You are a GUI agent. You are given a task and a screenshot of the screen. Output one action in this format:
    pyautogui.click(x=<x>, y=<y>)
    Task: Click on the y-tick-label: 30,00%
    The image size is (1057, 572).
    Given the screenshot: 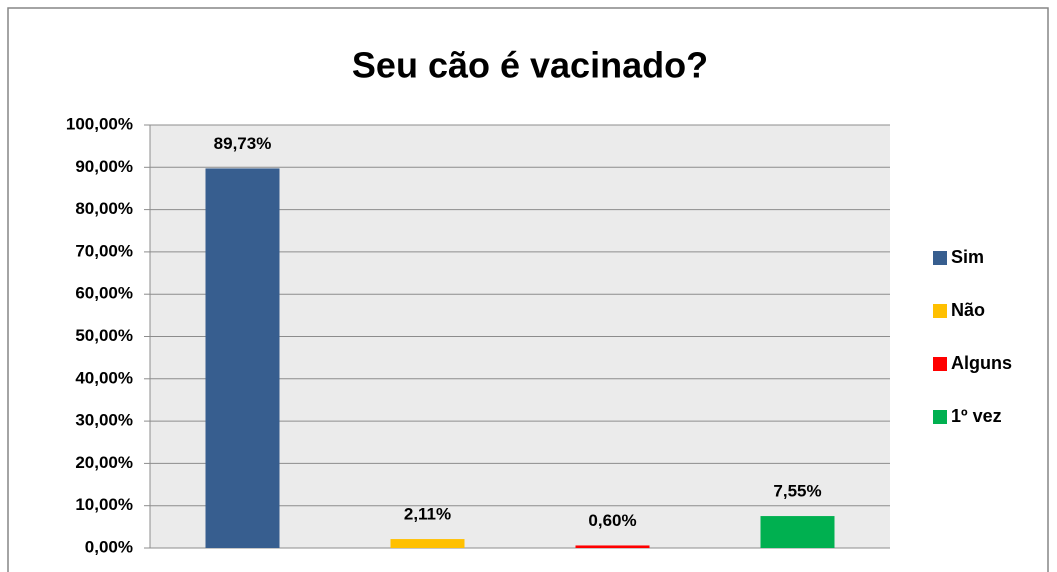 What is the action you would take?
    pyautogui.click(x=104, y=420)
    